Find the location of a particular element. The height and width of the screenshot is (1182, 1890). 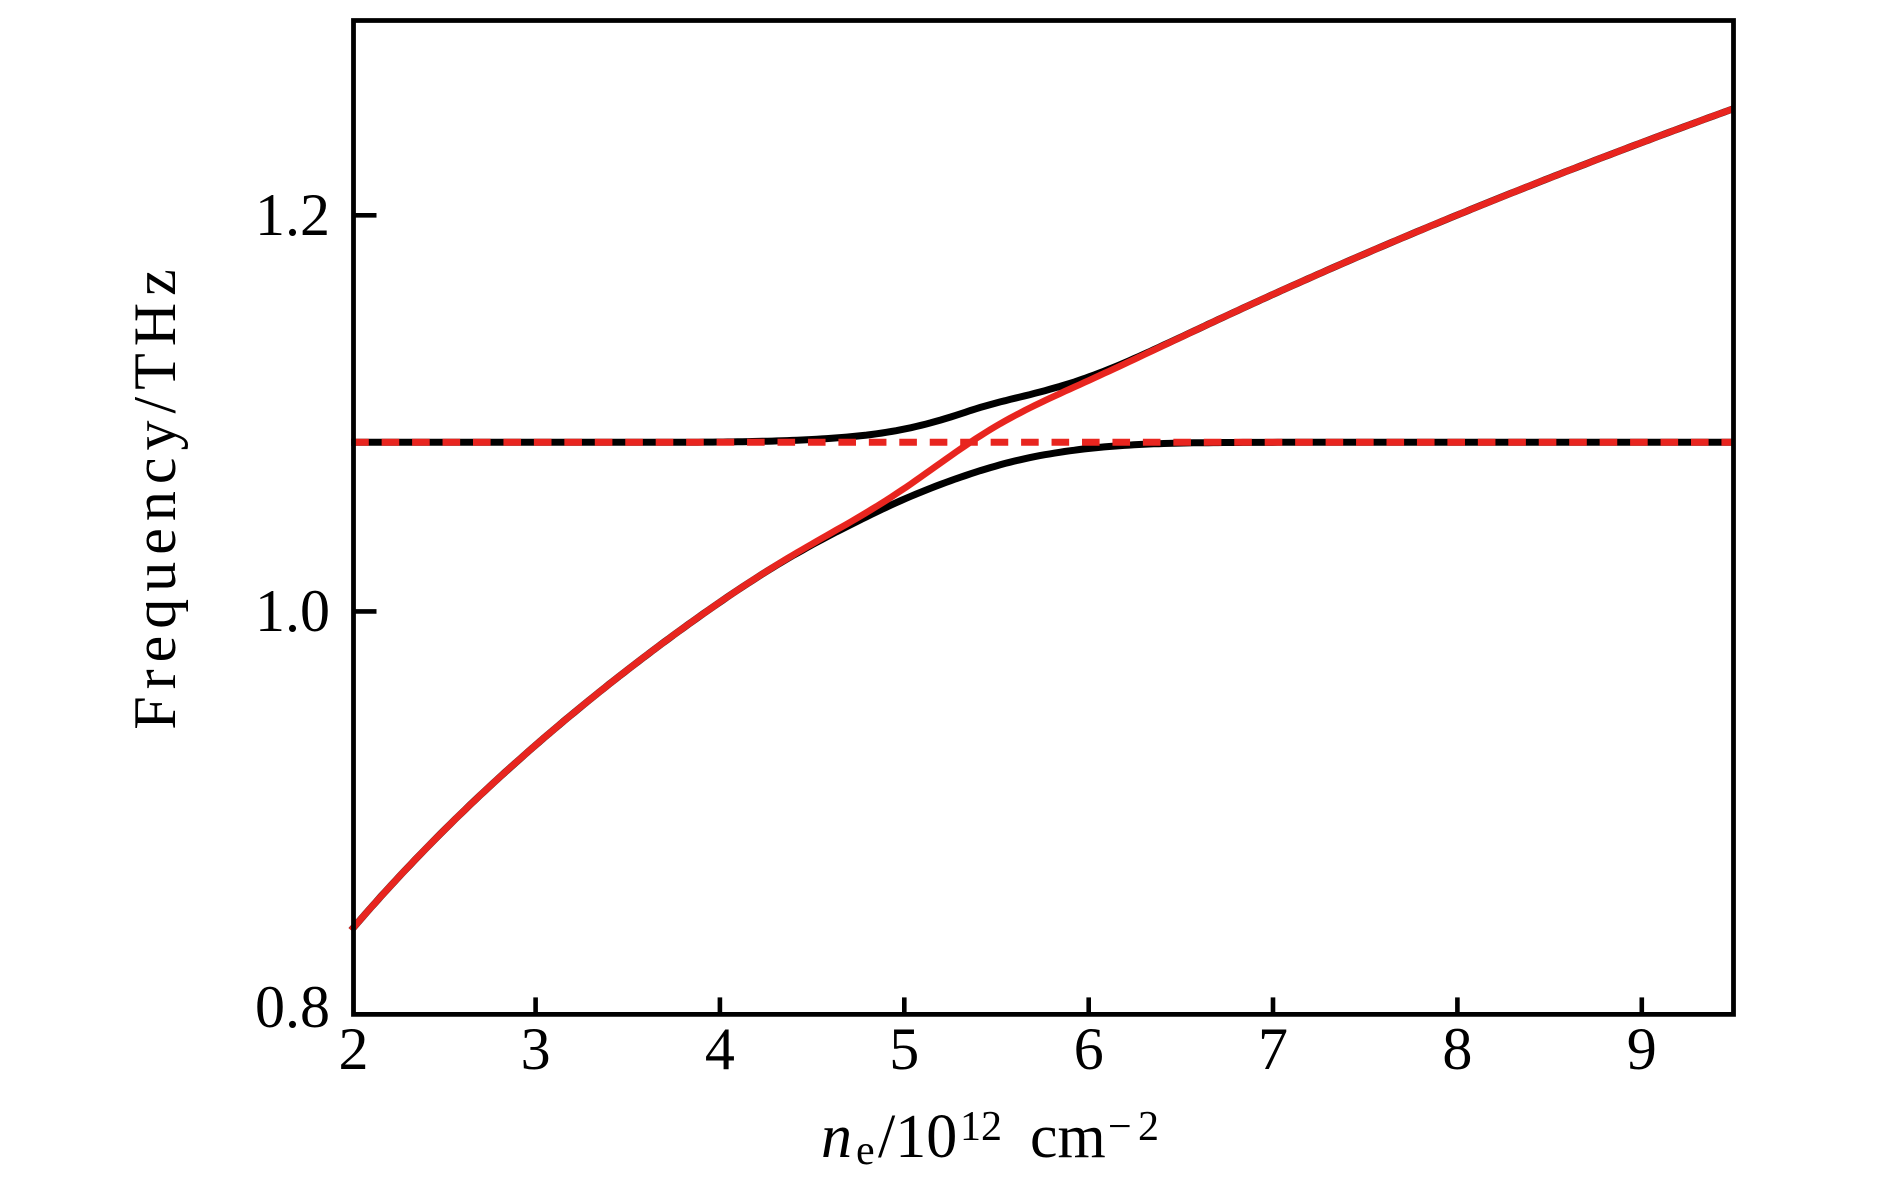

svg-text: 12 is located at coordinates (981, 1127).